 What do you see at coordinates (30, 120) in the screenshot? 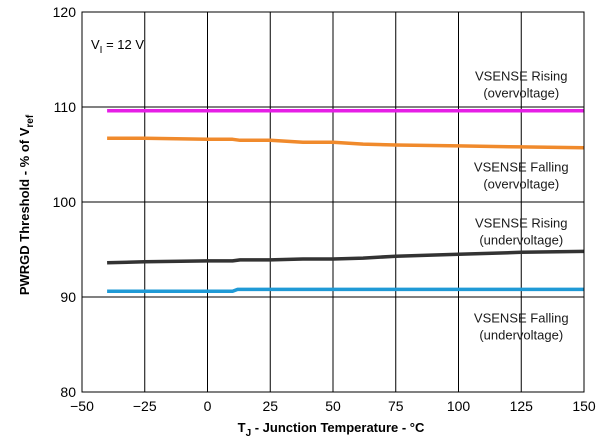
I see `y-axis-title-sub: ref` at bounding box center [30, 120].